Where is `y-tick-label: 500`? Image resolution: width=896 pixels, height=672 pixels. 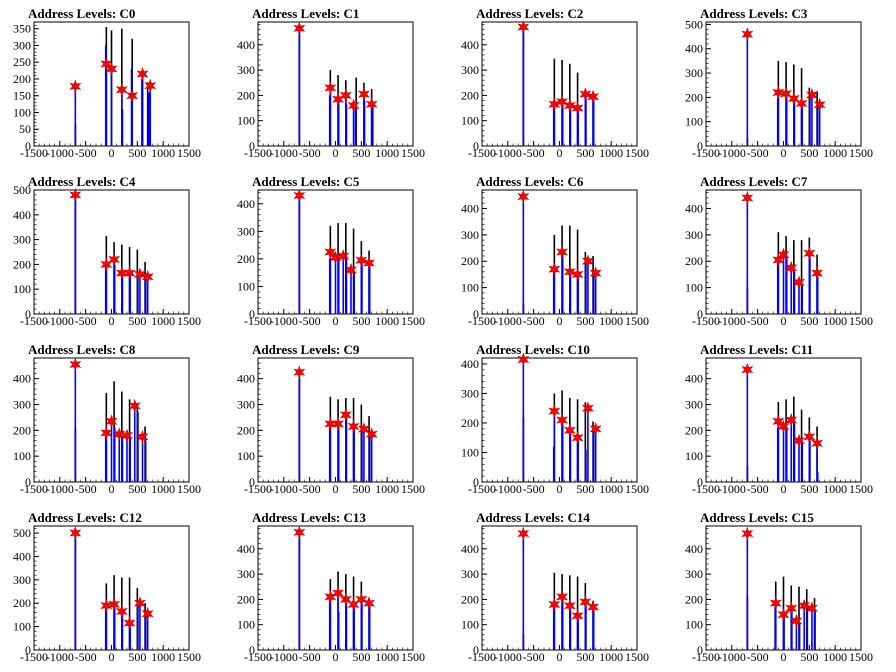 y-tick-label: 500 is located at coordinates (22, 190).